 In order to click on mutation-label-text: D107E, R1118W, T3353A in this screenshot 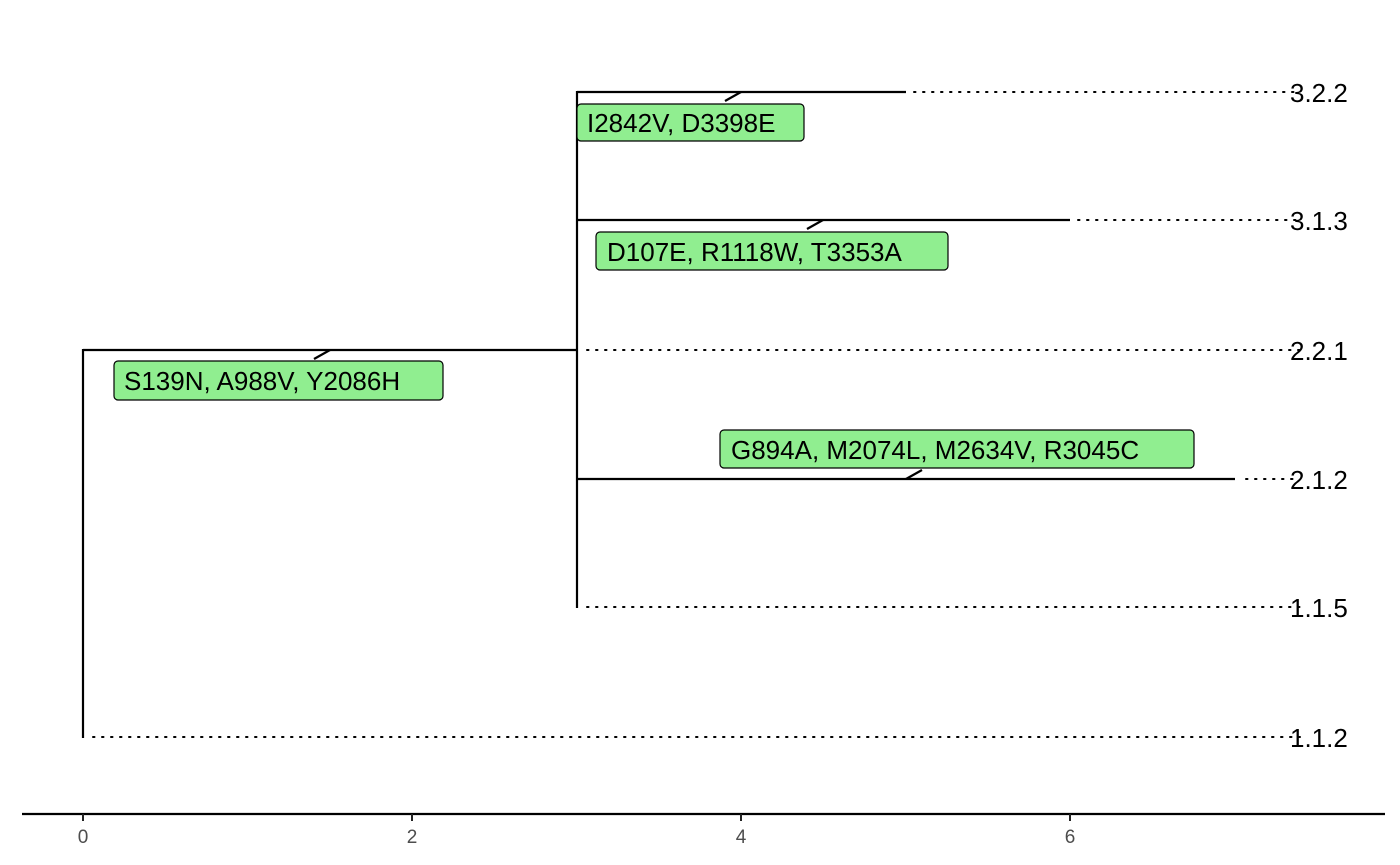, I will do `click(755, 252)`.